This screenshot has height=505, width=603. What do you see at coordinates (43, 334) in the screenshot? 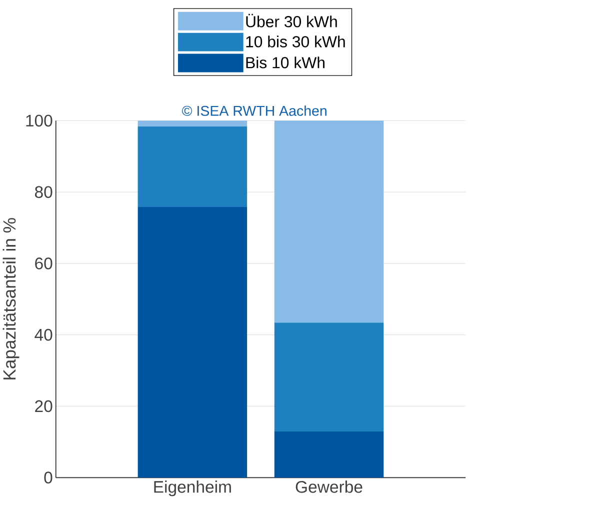
I see `y-tick-label: 40` at bounding box center [43, 334].